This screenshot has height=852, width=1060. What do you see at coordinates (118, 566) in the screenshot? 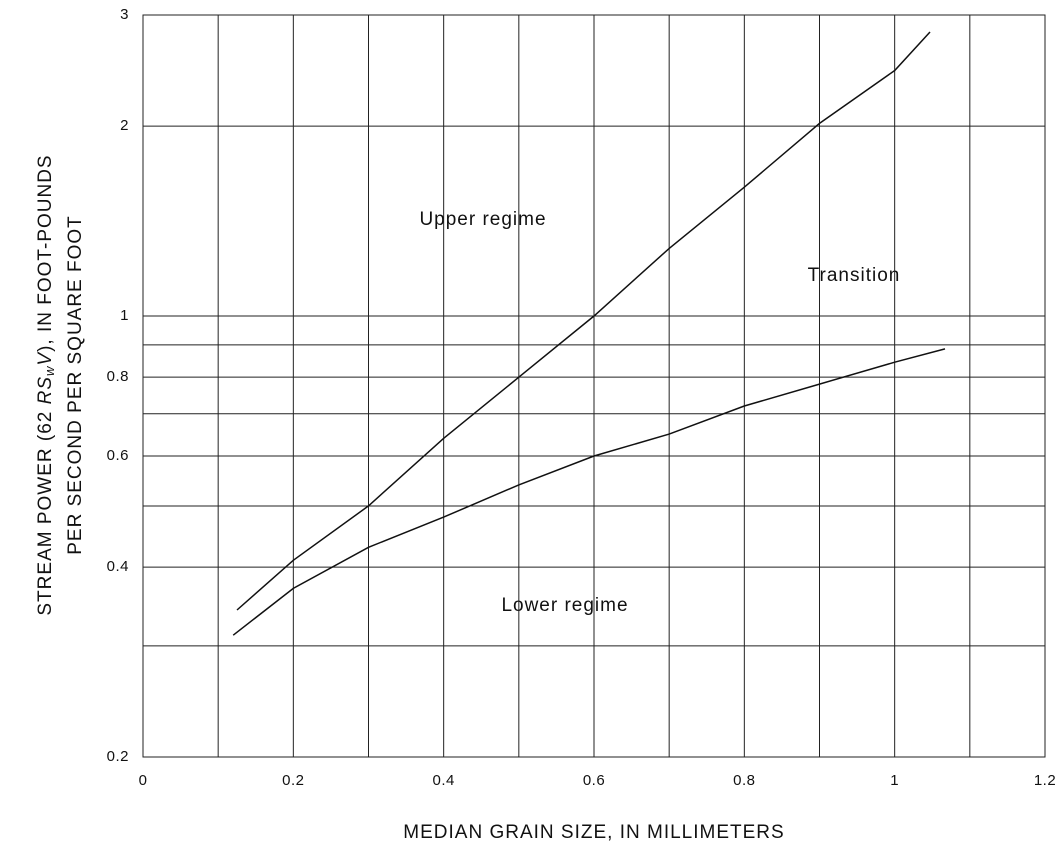
I see `y-tick-label: 0.4` at bounding box center [118, 566].